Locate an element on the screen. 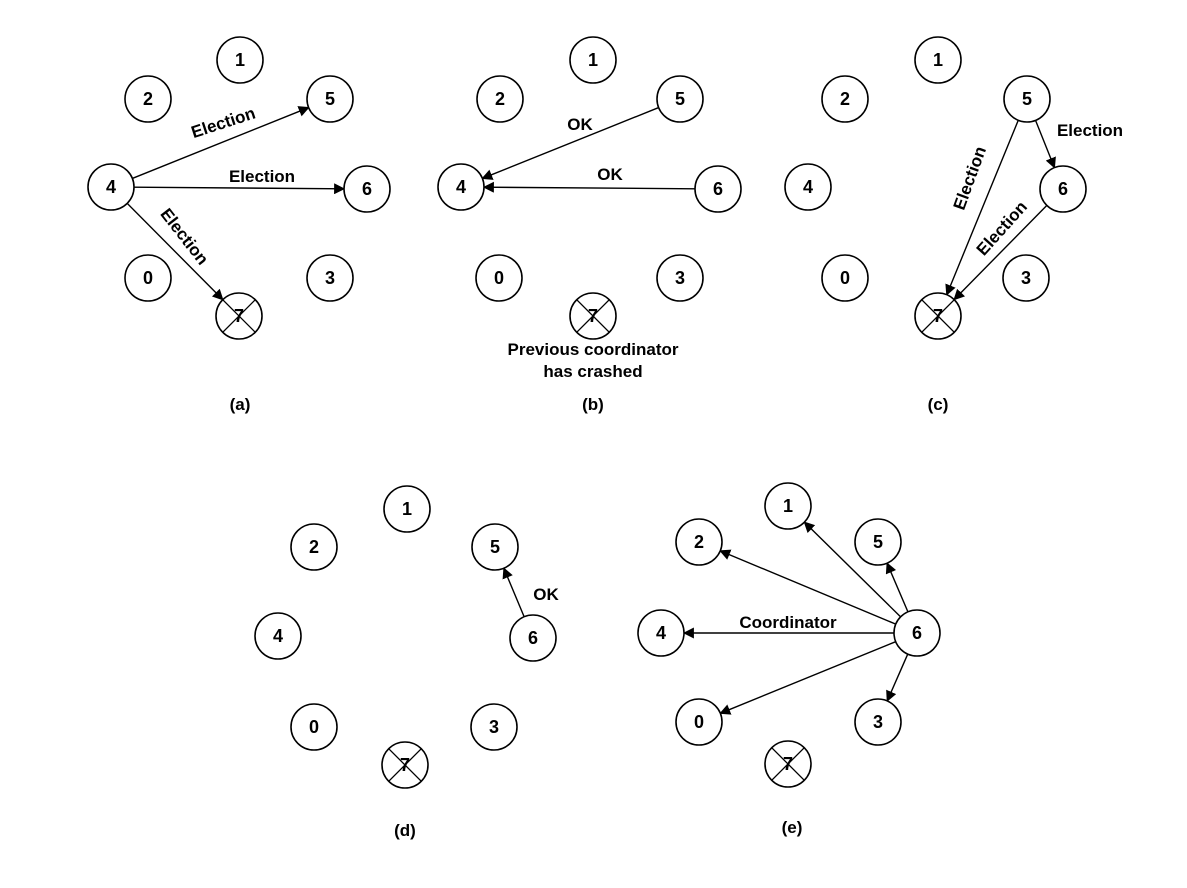 The image size is (1187, 888). panel-label: (d) is located at coordinates (405, 830).